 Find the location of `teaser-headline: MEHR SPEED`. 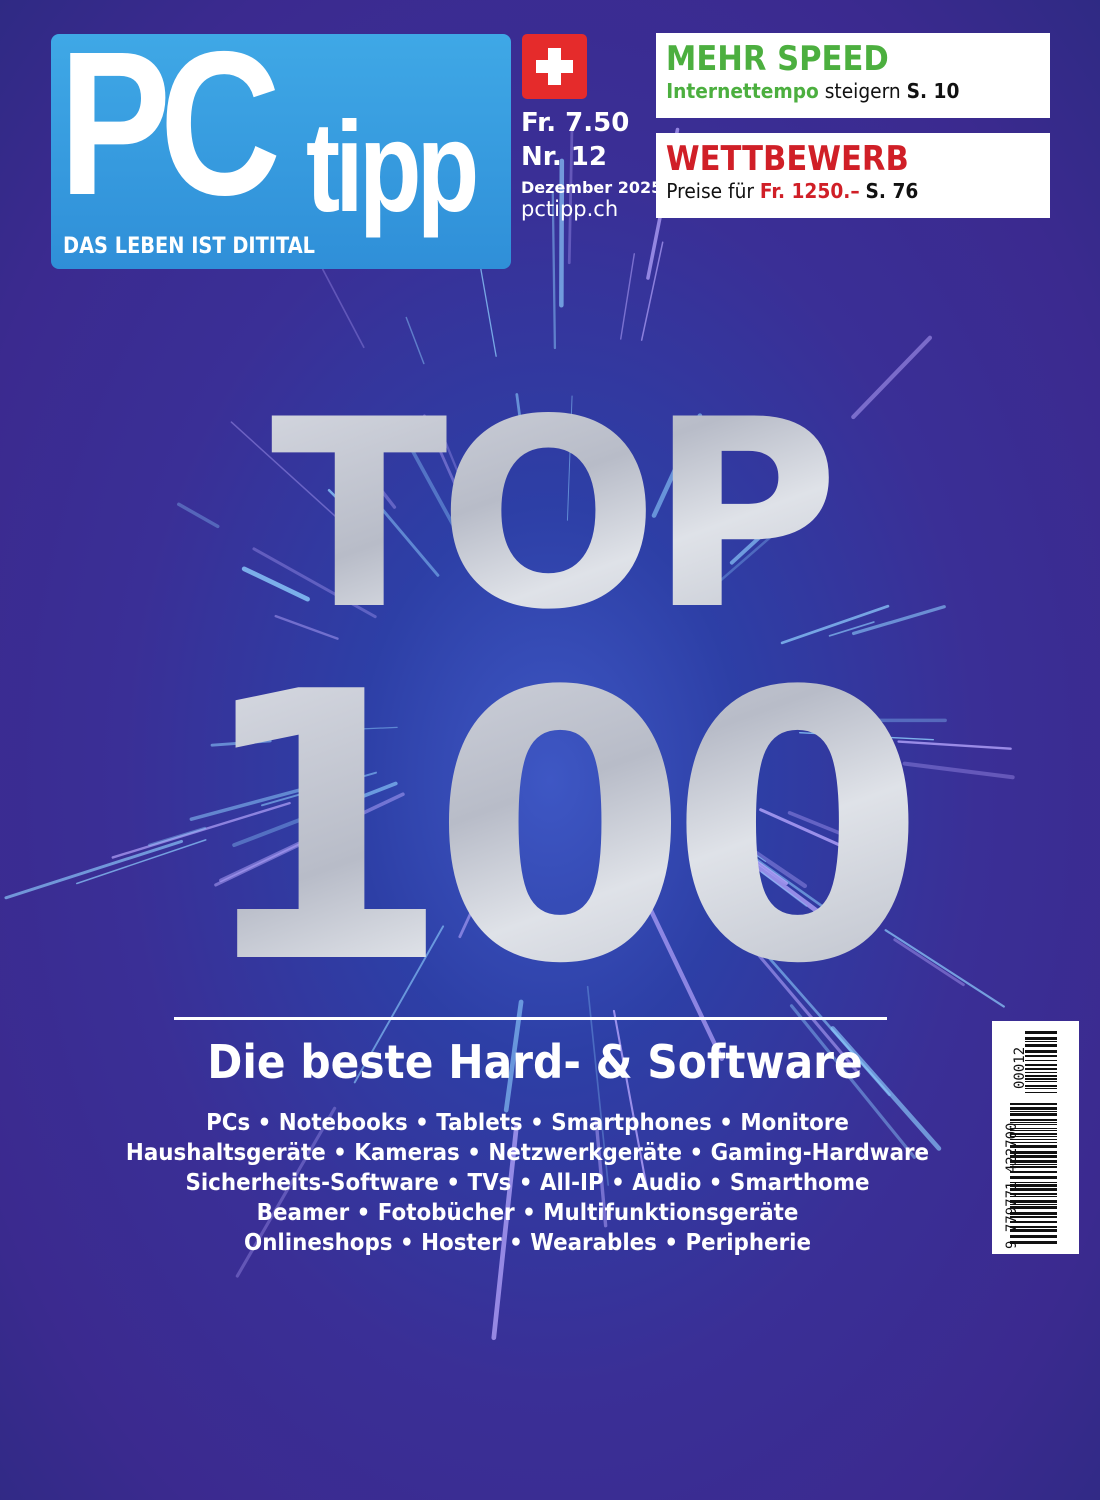

teaser-headline: MEHR SPEED is located at coordinates (777, 59).